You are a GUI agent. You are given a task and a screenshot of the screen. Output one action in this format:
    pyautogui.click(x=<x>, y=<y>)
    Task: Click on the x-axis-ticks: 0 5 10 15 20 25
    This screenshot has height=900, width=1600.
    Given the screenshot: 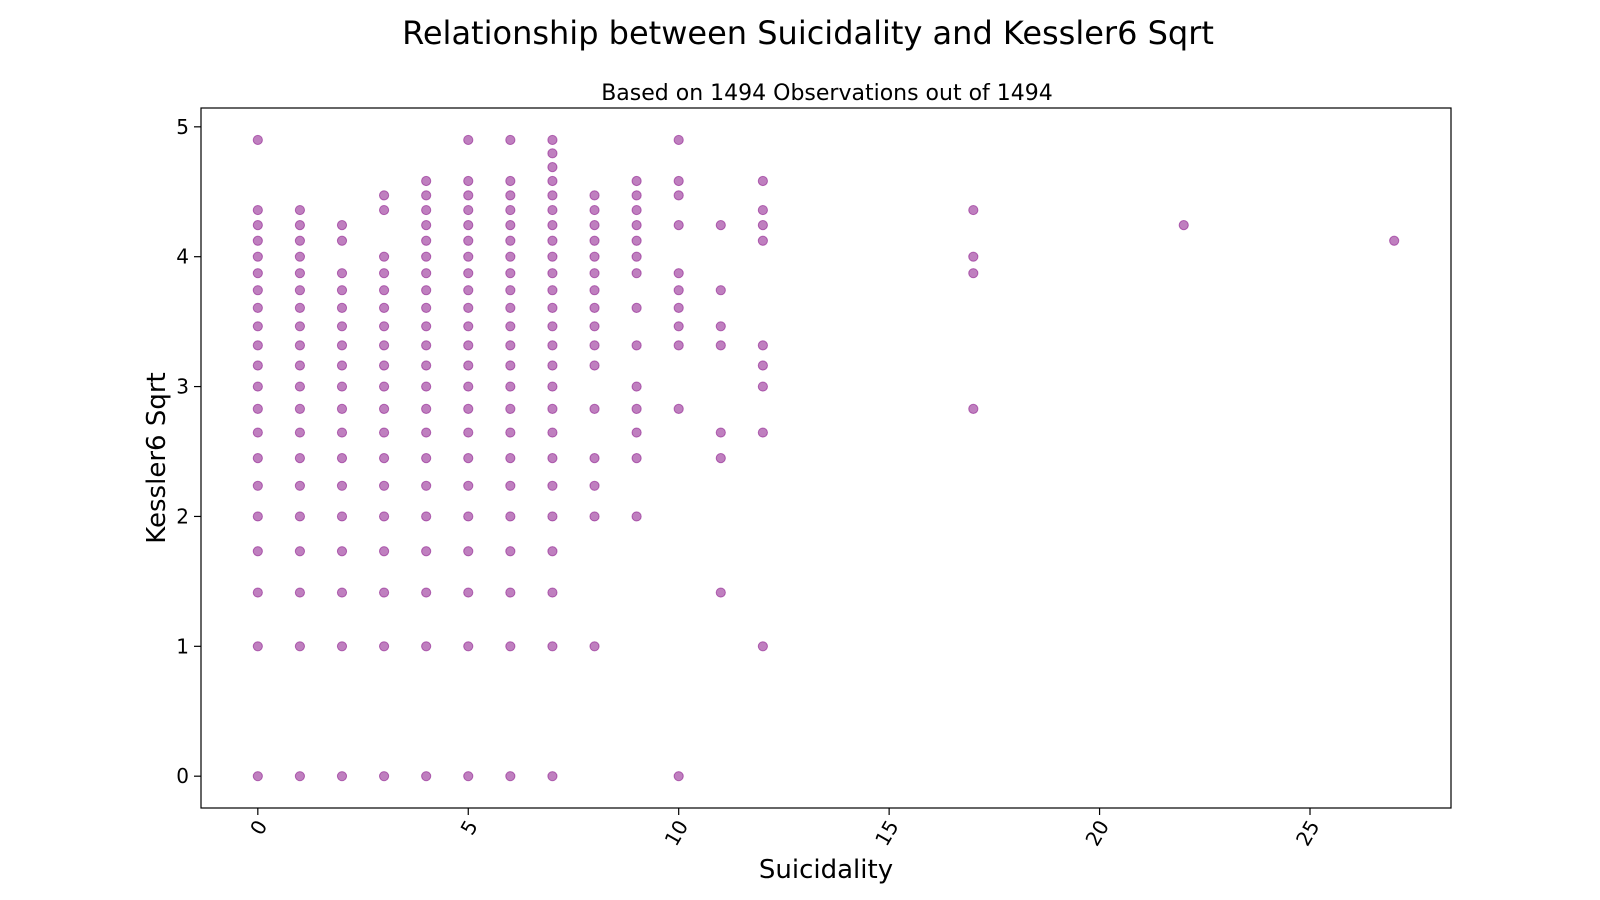 What is the action you would take?
    pyautogui.click(x=784, y=829)
    